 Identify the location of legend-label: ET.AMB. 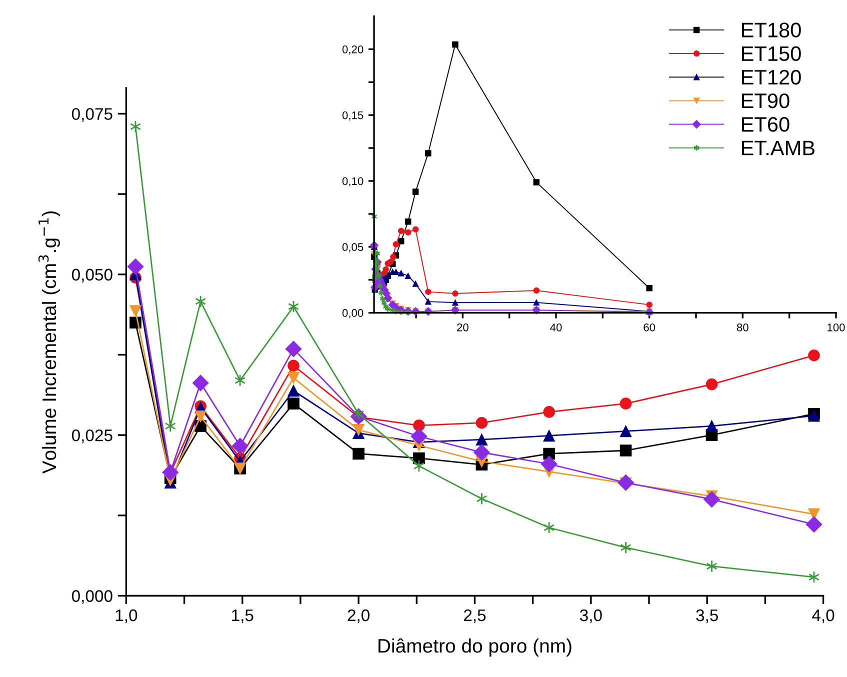
(778, 148).